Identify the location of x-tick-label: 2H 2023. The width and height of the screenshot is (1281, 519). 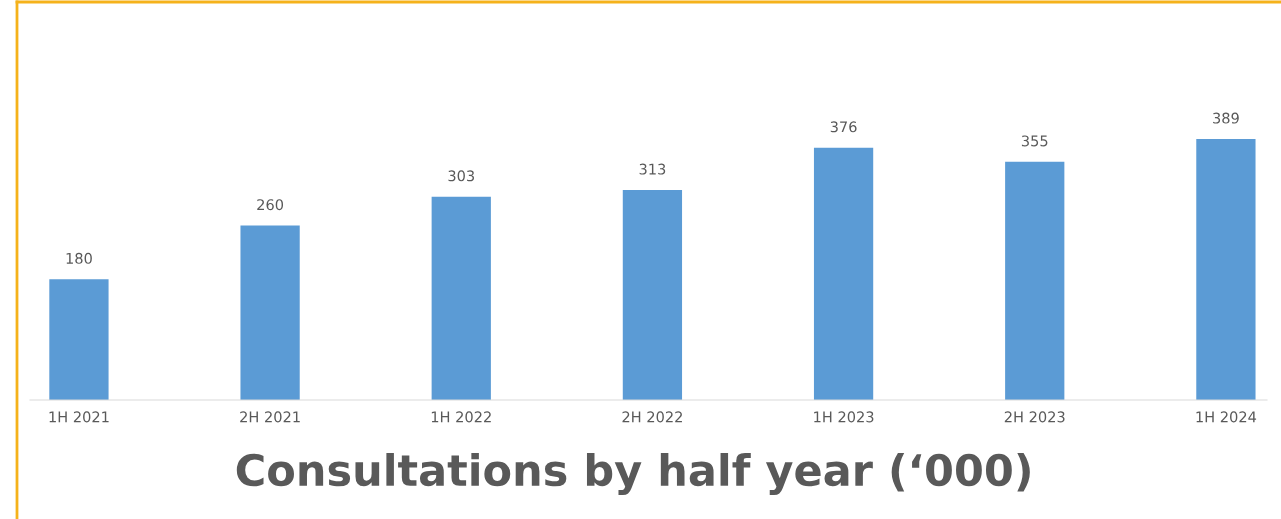
(1034, 417).